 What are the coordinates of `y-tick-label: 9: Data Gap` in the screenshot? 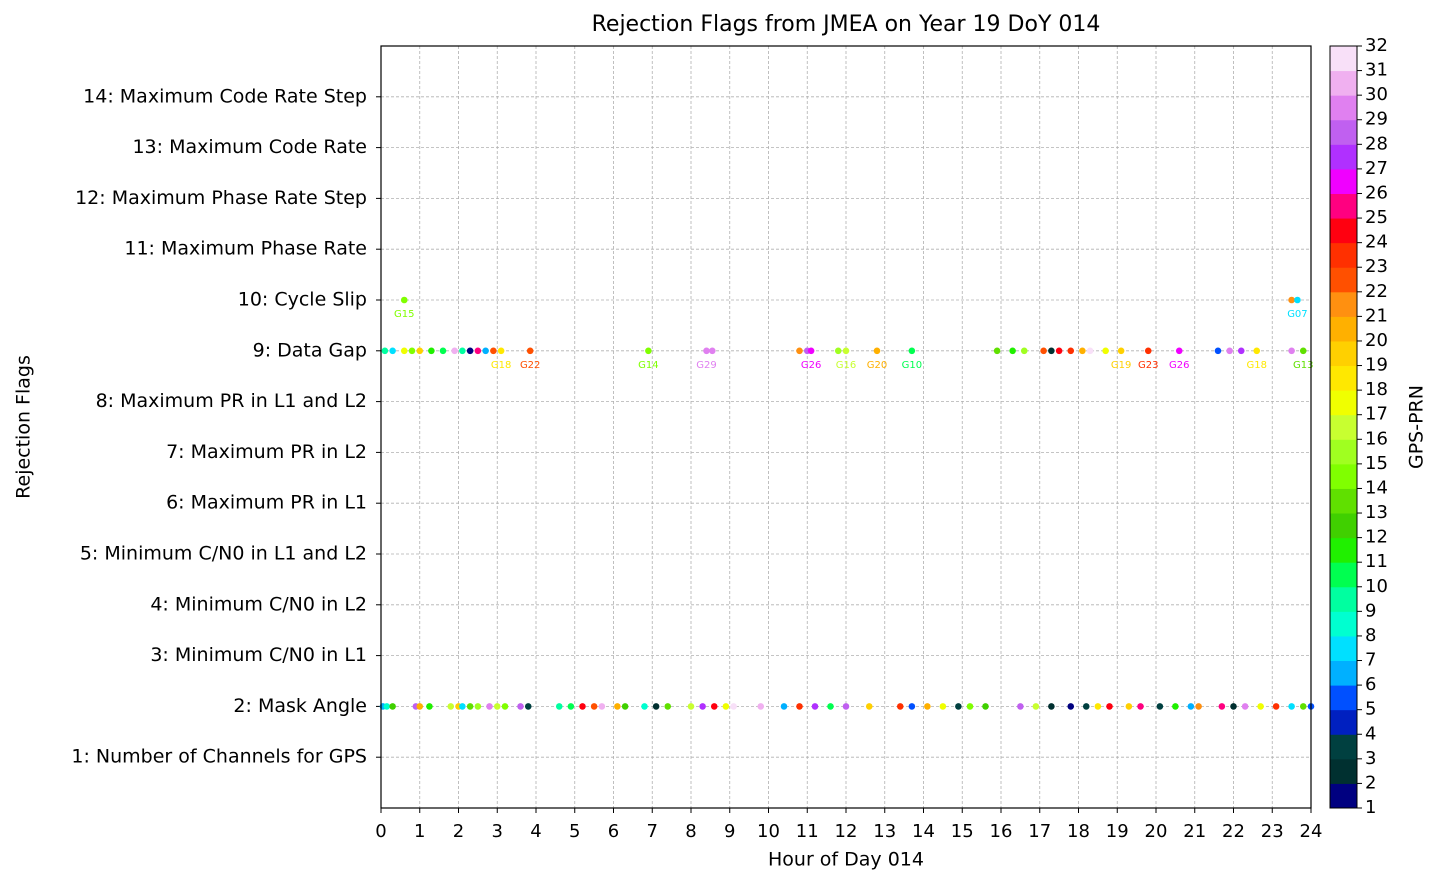 It's located at (310, 350).